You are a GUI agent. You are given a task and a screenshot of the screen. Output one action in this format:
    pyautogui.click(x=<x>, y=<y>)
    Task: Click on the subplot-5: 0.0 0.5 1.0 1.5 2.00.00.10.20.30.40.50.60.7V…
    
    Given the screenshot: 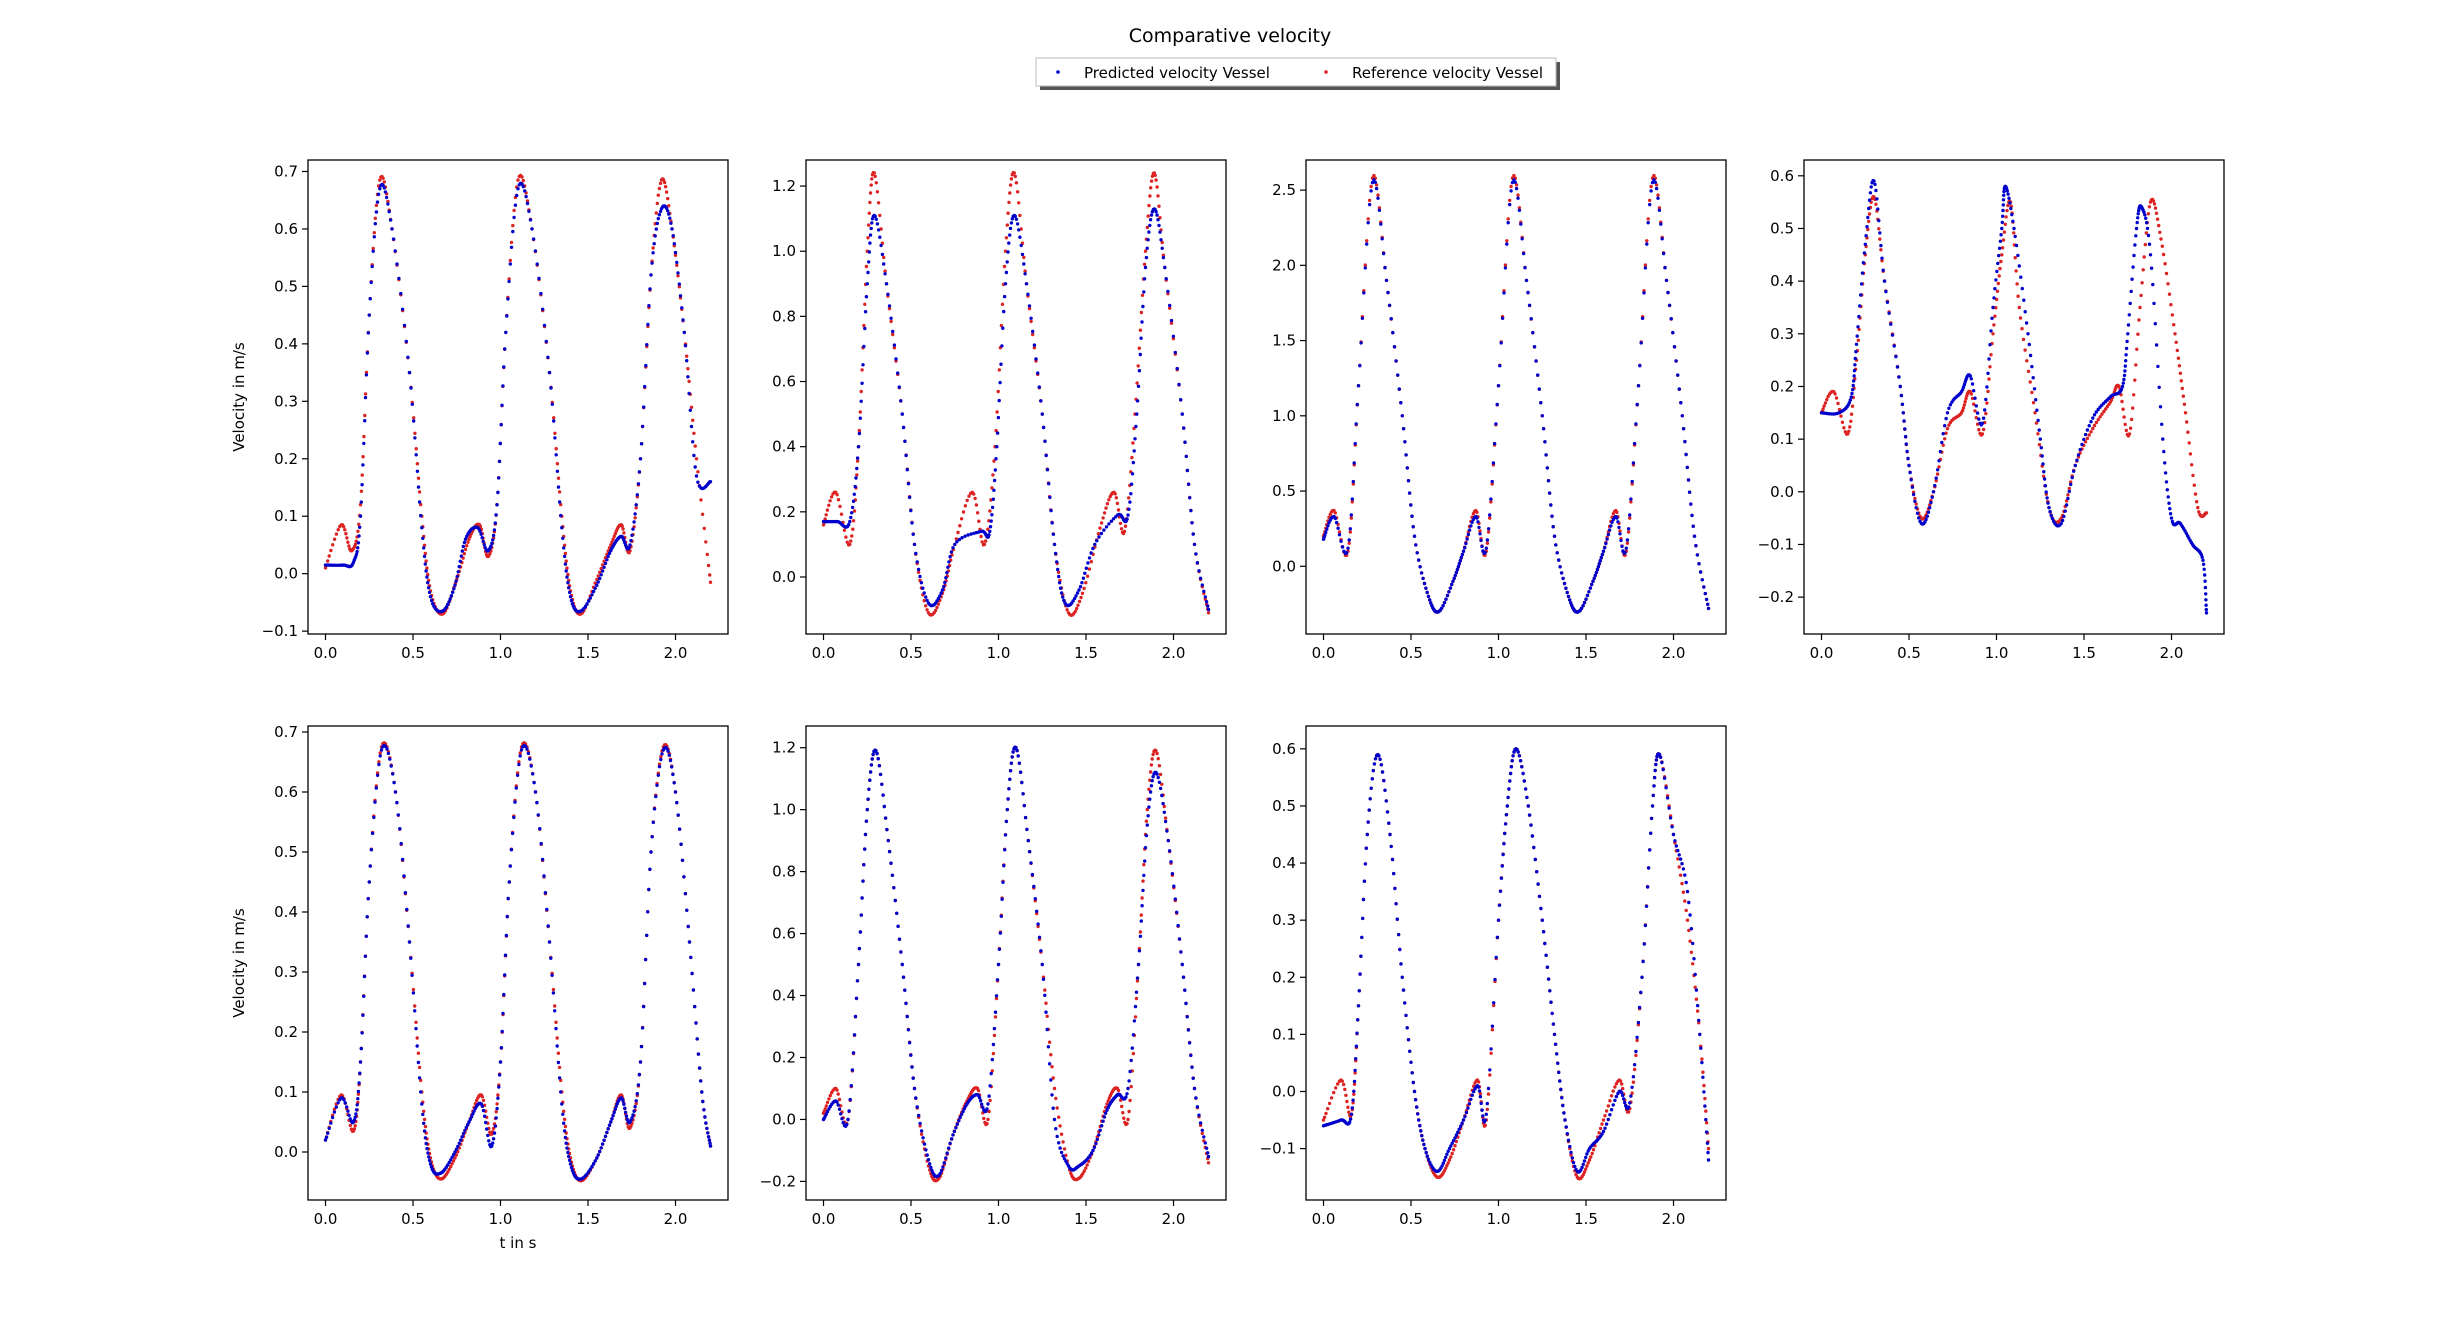 What is the action you would take?
    pyautogui.click(x=479, y=987)
    